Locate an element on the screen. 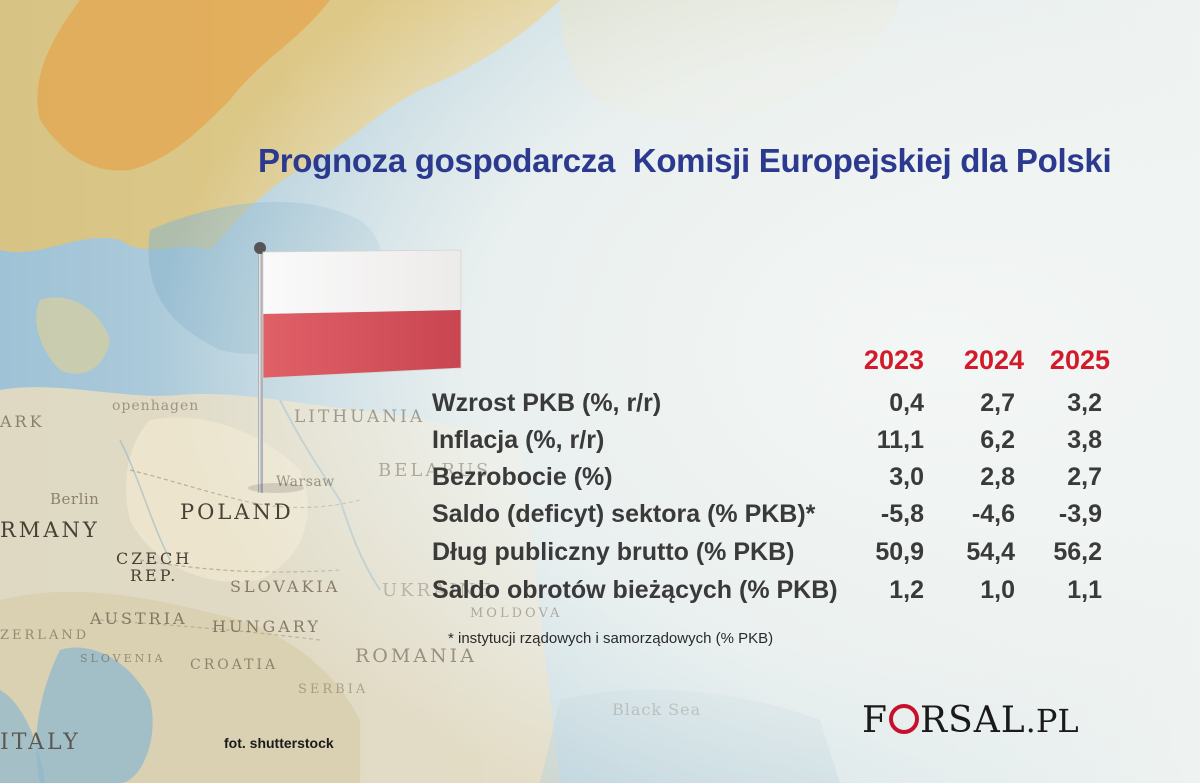 The height and width of the screenshot is (783, 1200). map-label-ukraine: UKRAINE is located at coordinates (438, 590).